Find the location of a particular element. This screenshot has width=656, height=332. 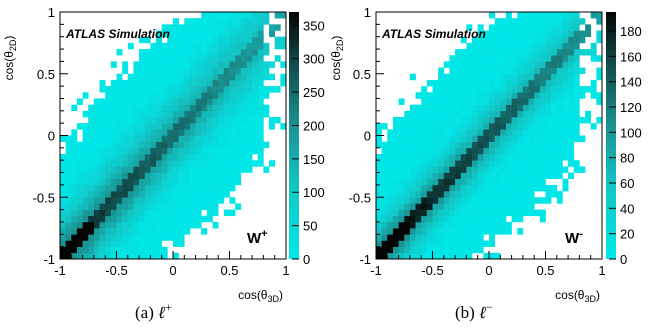

colorbar-b is located at coordinates (611, 135).